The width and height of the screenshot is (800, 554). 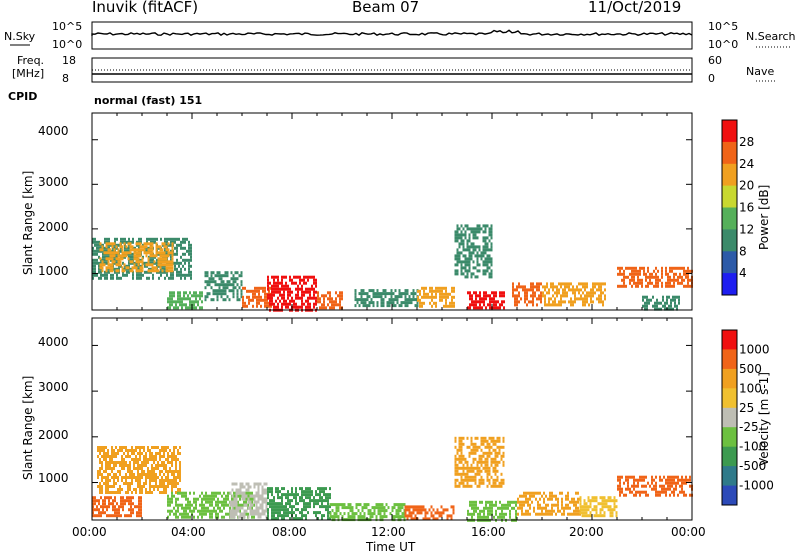 I want to click on velocity-colorbar-tick: -1000, so click(x=756, y=486).